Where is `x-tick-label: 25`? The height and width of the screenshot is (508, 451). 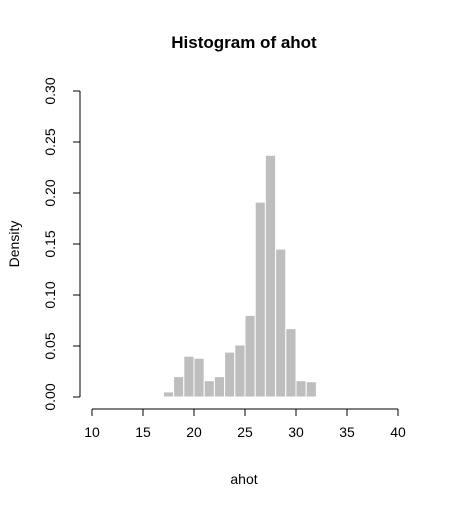
x-tick-label: 25 is located at coordinates (245, 432).